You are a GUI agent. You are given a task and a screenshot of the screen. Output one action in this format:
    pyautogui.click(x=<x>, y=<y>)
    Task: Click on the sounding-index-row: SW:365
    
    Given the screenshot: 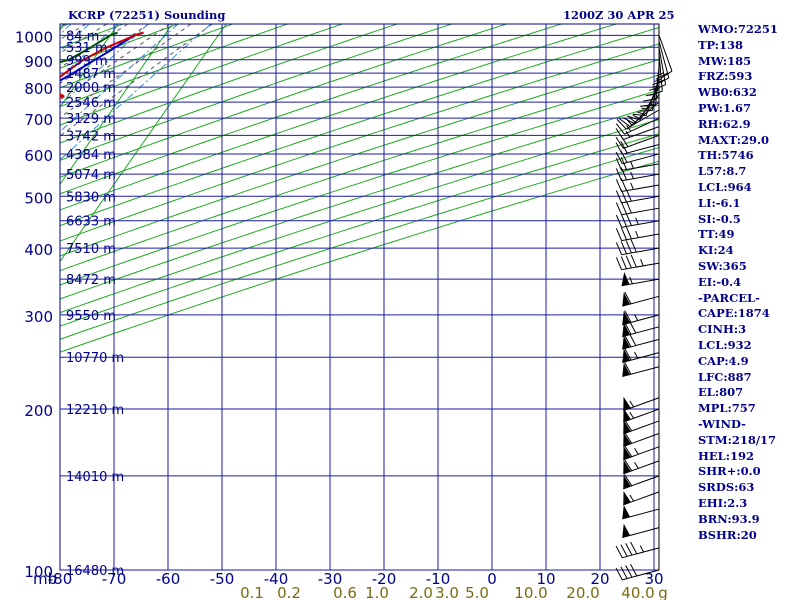 What is the action you would take?
    pyautogui.click(x=722, y=265)
    